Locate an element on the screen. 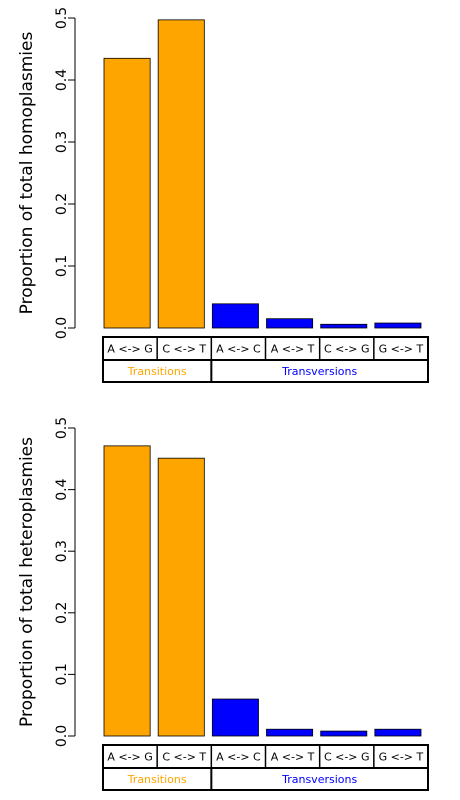 This screenshot has height=800, width=460. y-axis-label: Proportion of total homoplasmies is located at coordinates (27, 173).